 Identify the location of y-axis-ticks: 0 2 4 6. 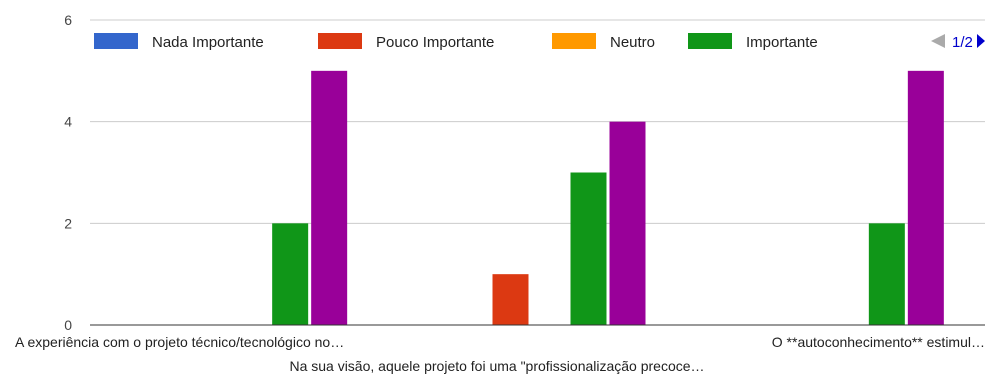
(68, 172).